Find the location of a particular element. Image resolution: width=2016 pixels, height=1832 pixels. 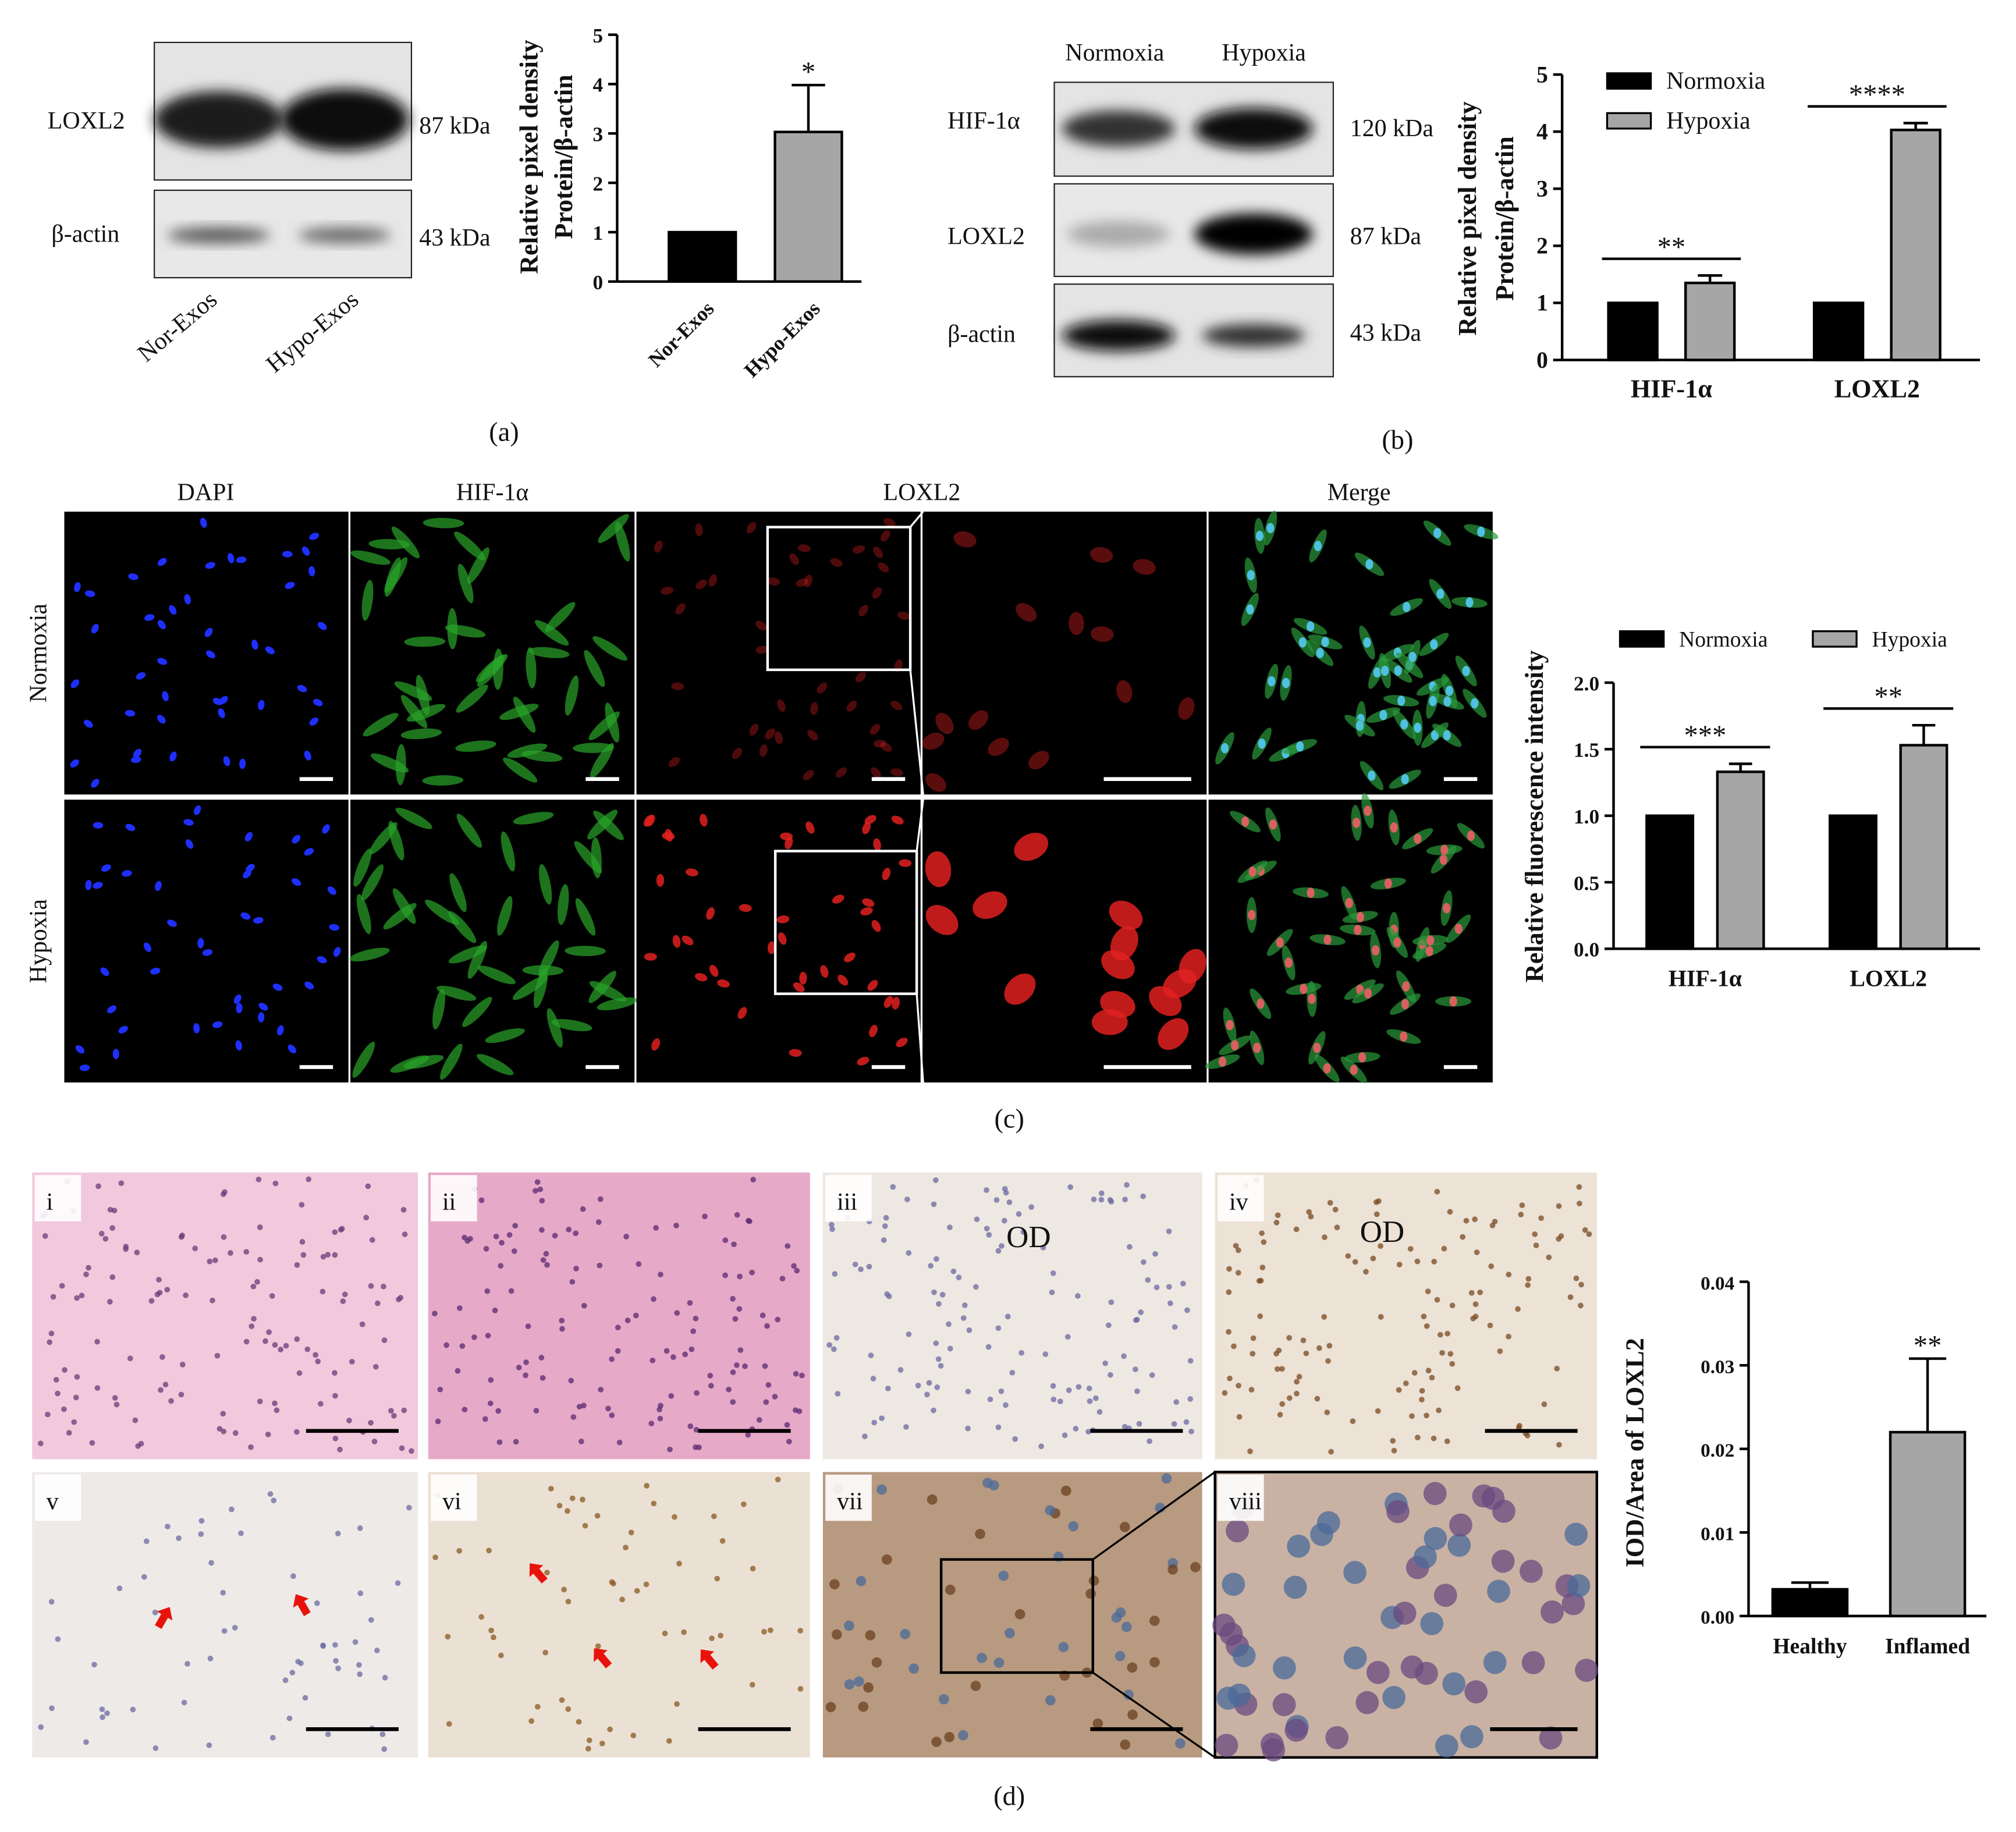

y-tick-label: 0.5 is located at coordinates (1586, 883).